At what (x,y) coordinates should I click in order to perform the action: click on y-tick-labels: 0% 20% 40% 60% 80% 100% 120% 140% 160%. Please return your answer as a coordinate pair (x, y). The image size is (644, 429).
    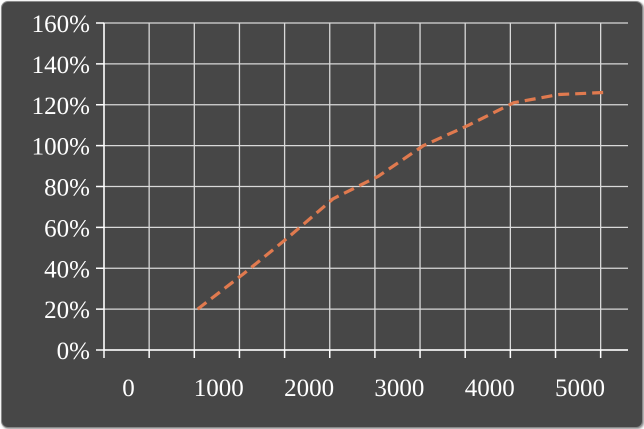
    Looking at the image, I should click on (61, 188).